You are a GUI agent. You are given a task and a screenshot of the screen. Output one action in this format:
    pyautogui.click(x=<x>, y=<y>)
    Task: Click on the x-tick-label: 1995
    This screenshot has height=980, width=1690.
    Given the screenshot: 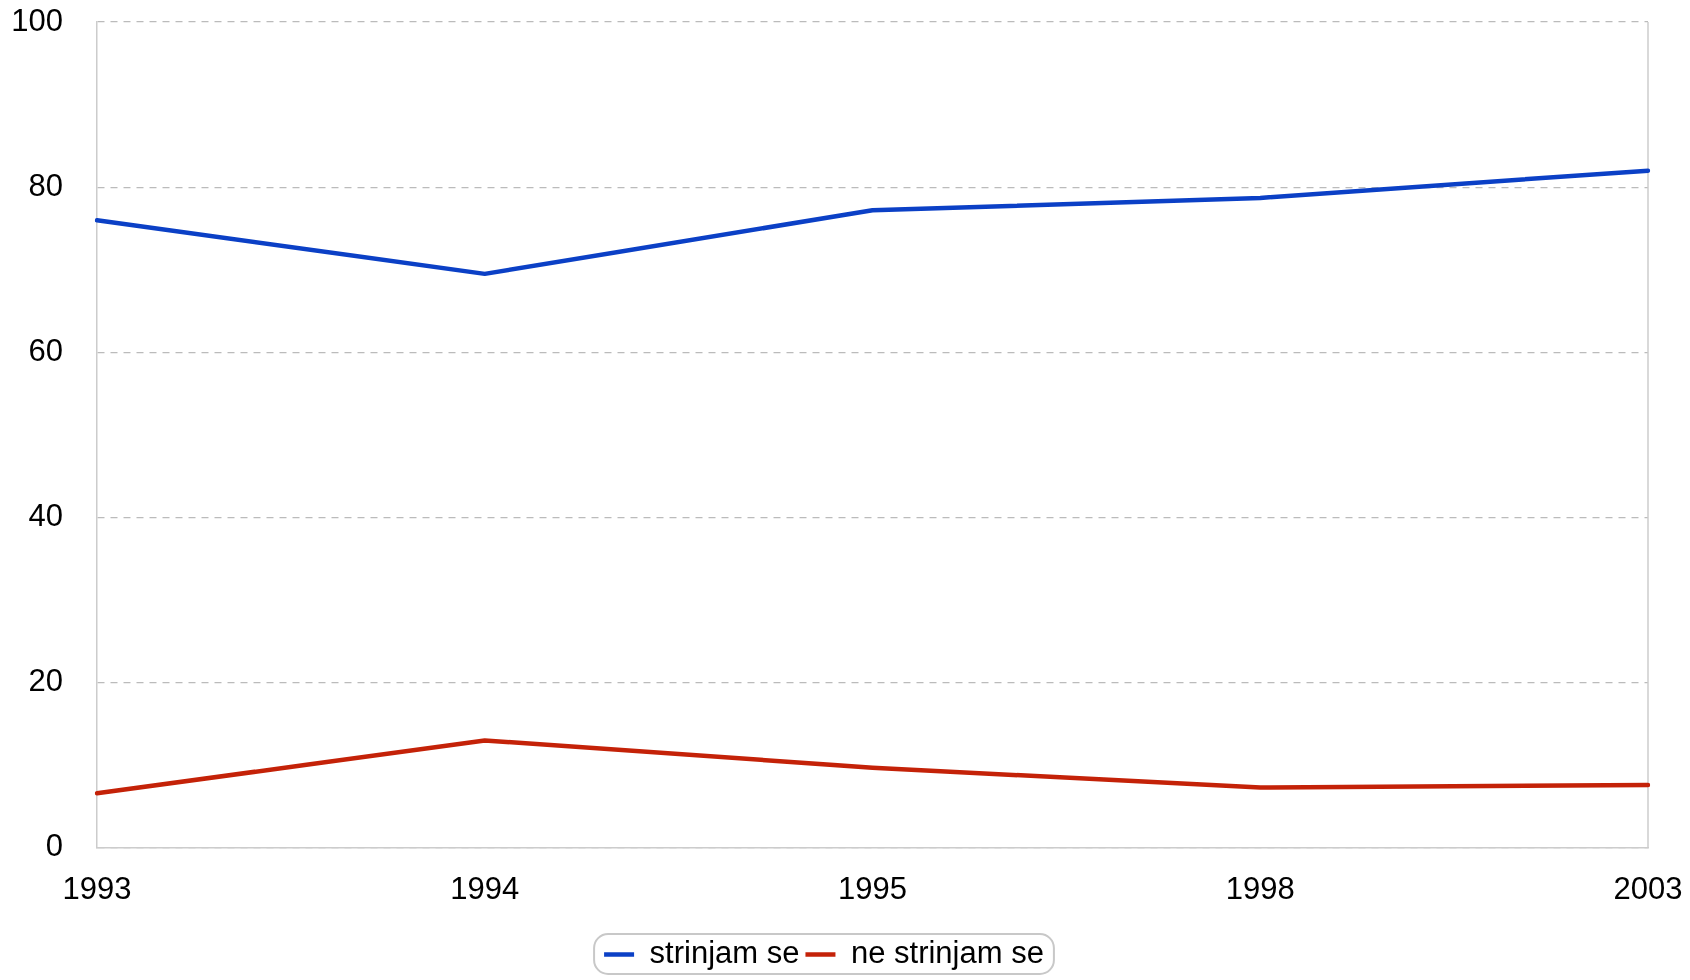 What is the action you would take?
    pyautogui.click(x=872, y=888)
    